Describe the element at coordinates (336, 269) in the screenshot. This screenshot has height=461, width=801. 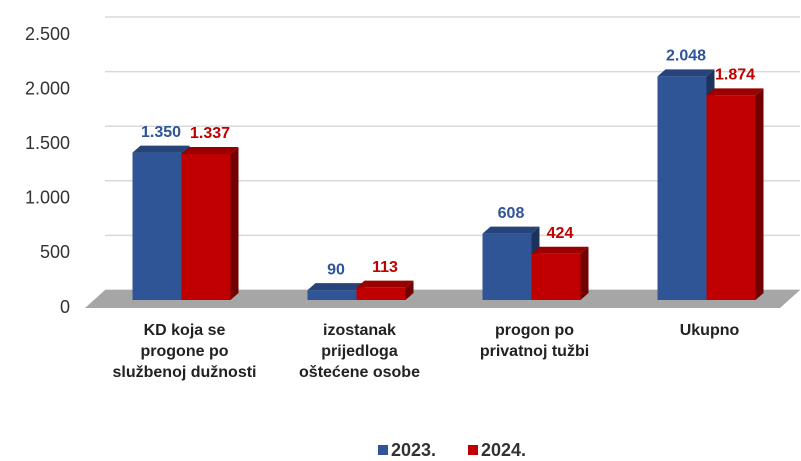
I see `data-label: 90` at that location.